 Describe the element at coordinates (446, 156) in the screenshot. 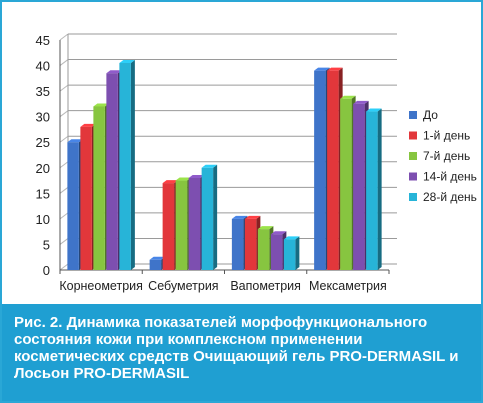

I see `legend-label: 7-й день` at that location.